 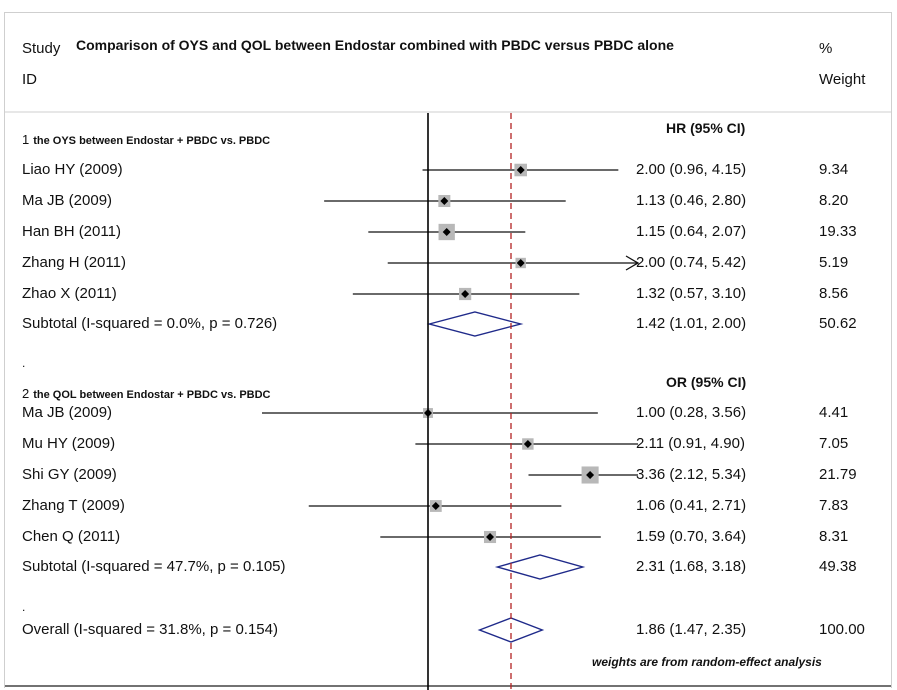 I want to click on overall-label: Overall (I-squared = 31.8%, p = 0.154), so click(x=150, y=629).